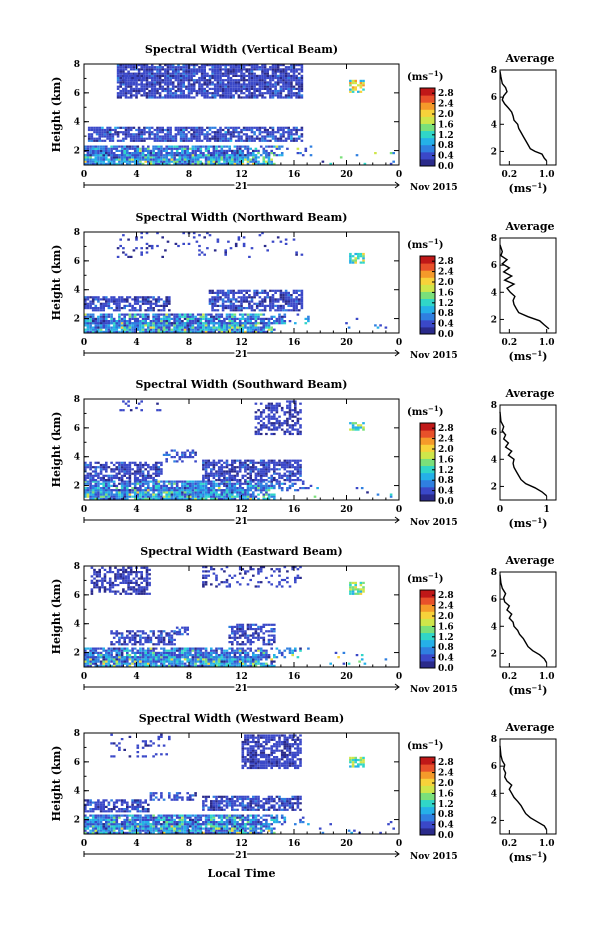  I want to click on avg-x-tick-label: 1.0, so click(547, 343).